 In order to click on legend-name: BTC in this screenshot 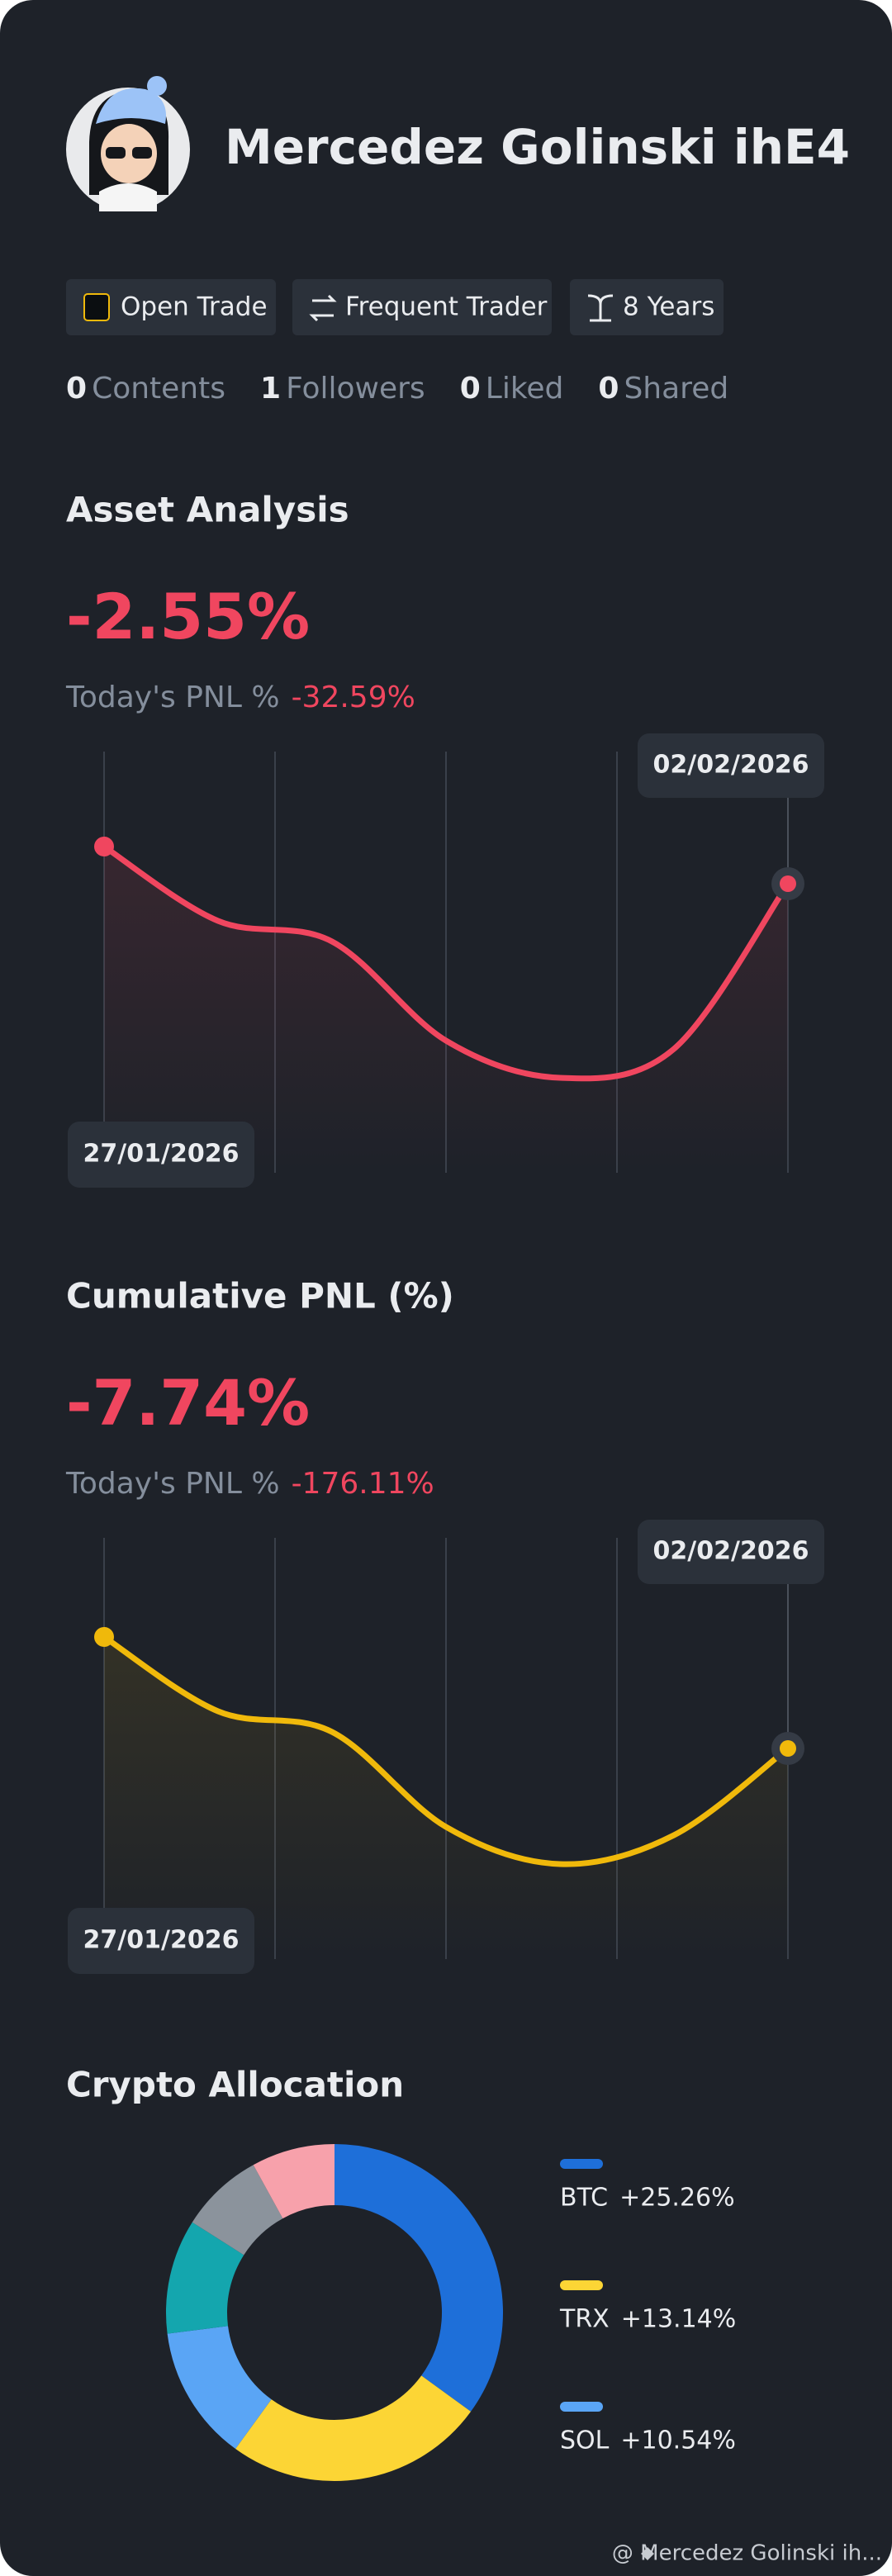, I will do `click(584, 2198)`.